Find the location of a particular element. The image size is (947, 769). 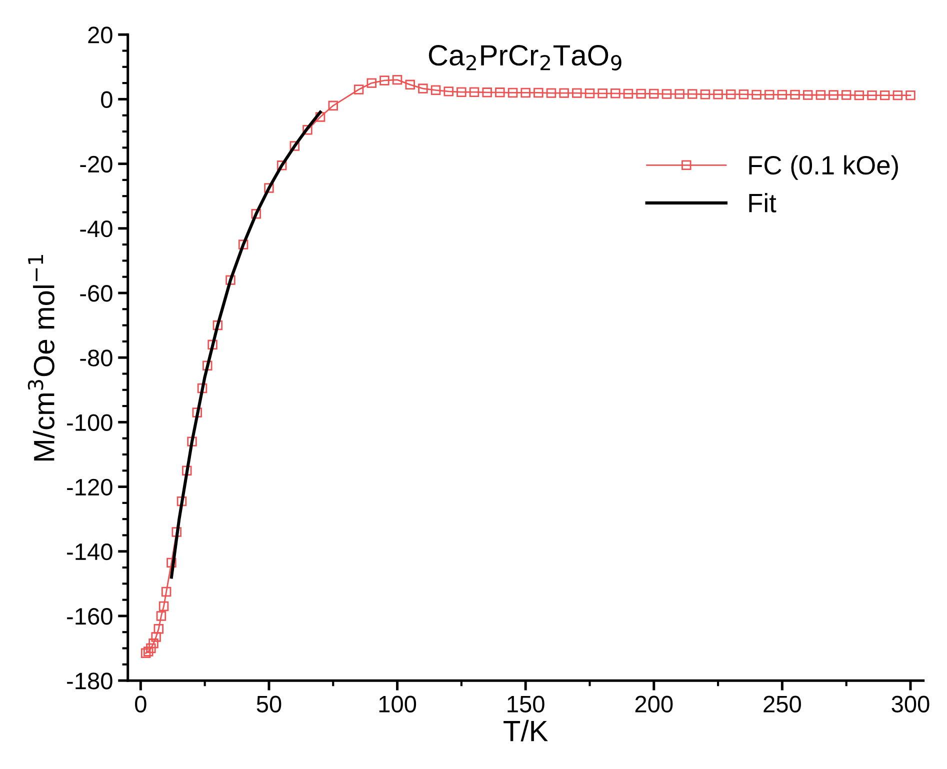

y-axis-title: M/cm$^{3}$Oe mol$^{−1}$ is located at coordinates (41, 357).